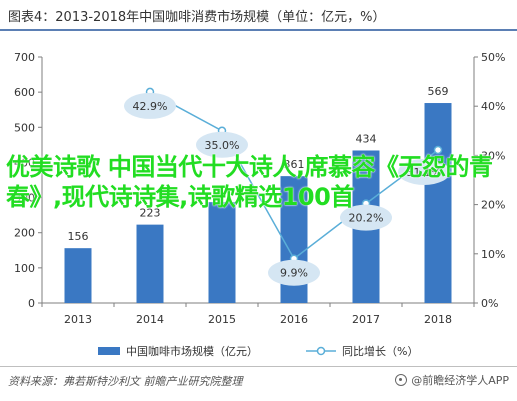 The width and height of the screenshot is (517, 401). What do you see at coordinates (493, 57) in the screenshot?
I see `right-axis-tick-label: 50%` at bounding box center [493, 57].